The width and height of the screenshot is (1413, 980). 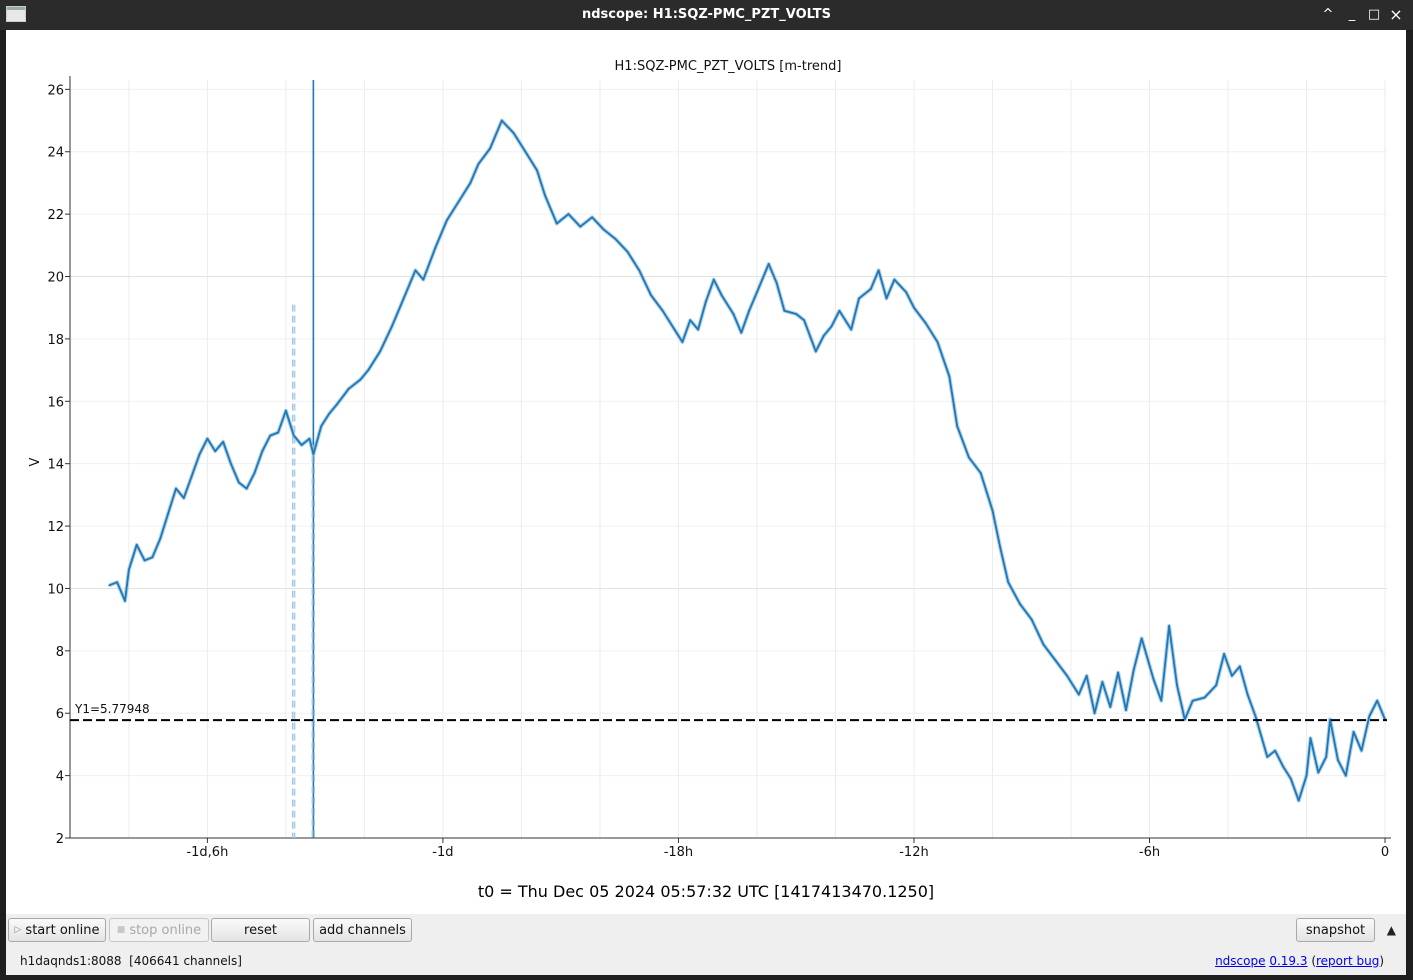 I want to click on snapshot-button: snapshot, so click(x=1335, y=930).